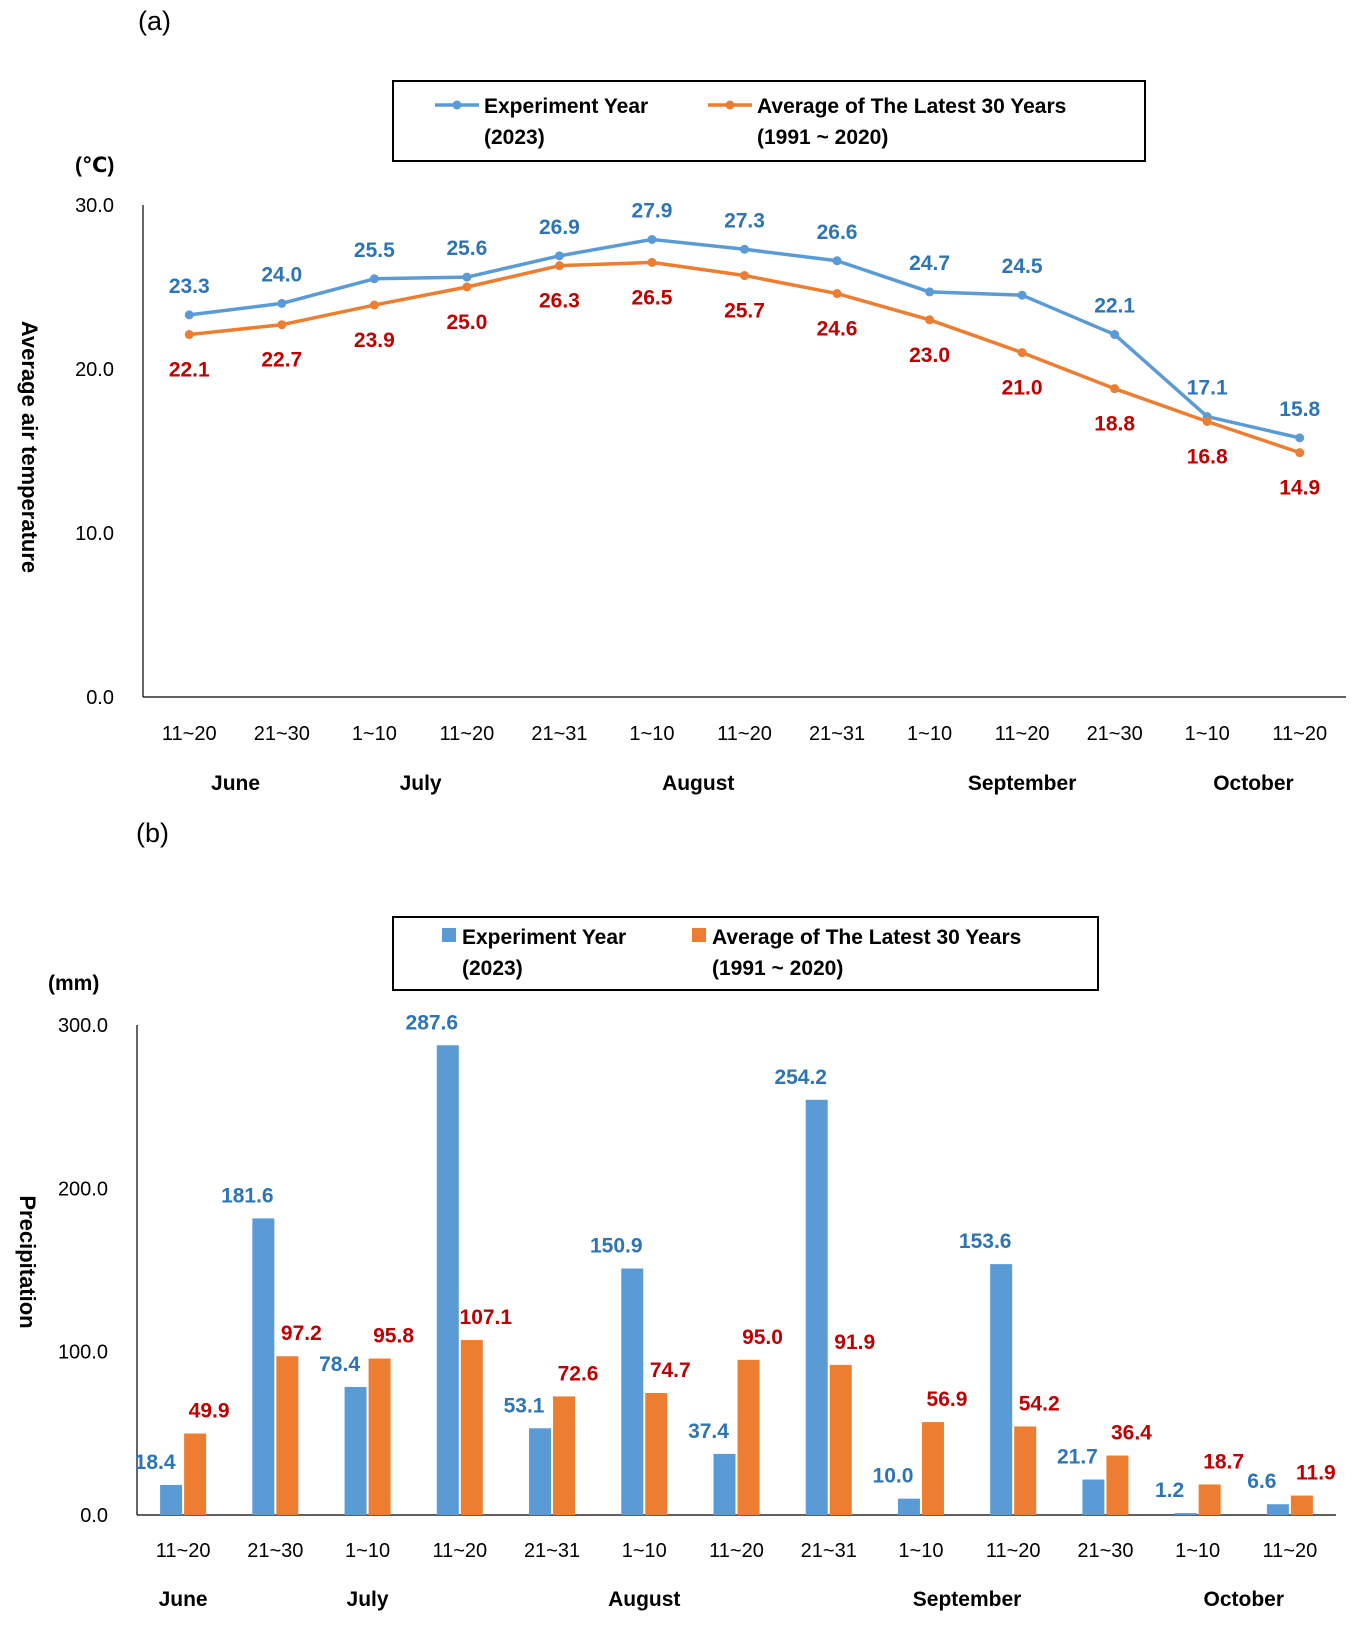  What do you see at coordinates (1022, 388) in the screenshot?
I see `average-data-label: 21.0` at bounding box center [1022, 388].